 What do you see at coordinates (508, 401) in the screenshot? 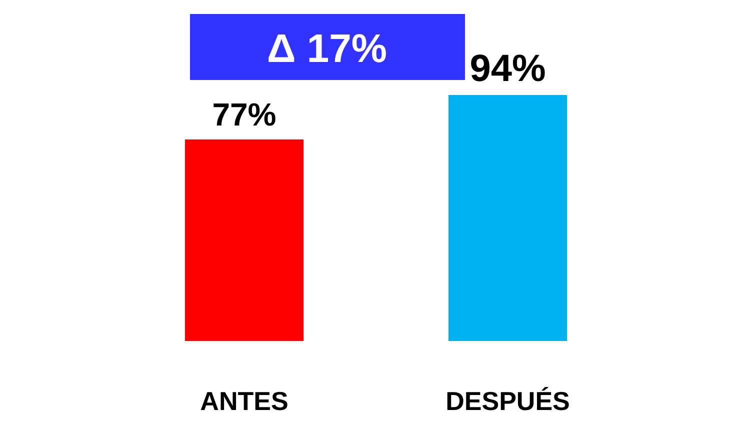
I see `x-tick-label: DESPUÉS` at bounding box center [508, 401].